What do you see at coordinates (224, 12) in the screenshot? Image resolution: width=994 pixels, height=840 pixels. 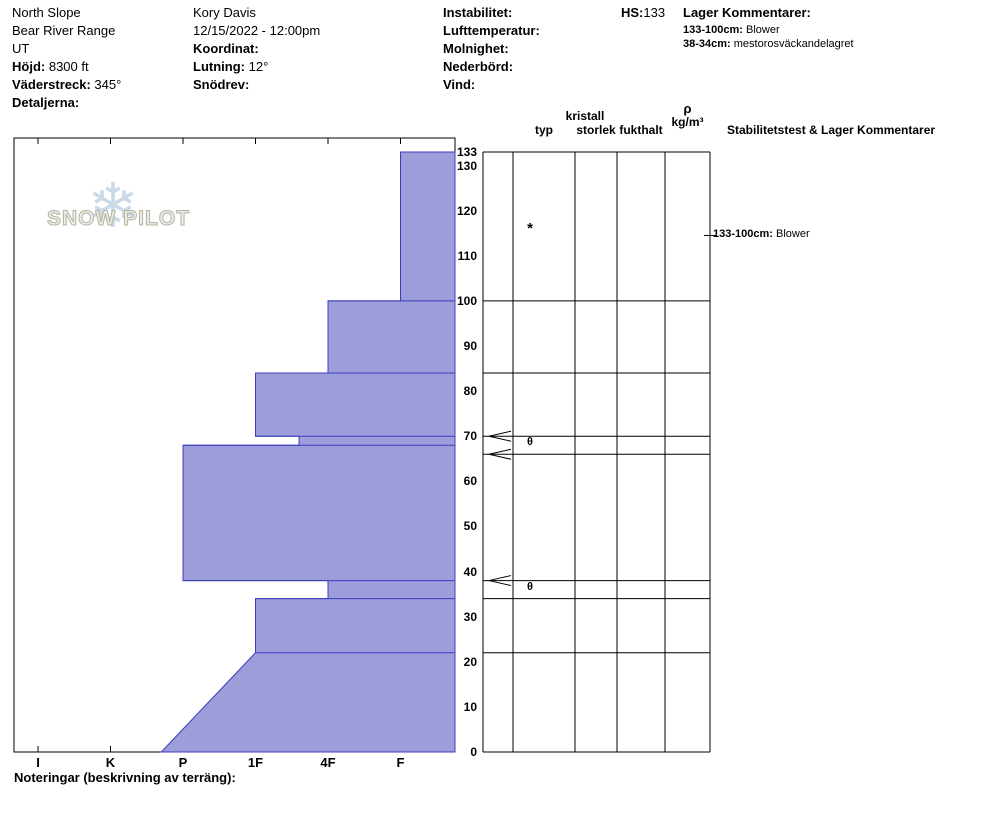 I see `observer-name: Kory Davis` at bounding box center [224, 12].